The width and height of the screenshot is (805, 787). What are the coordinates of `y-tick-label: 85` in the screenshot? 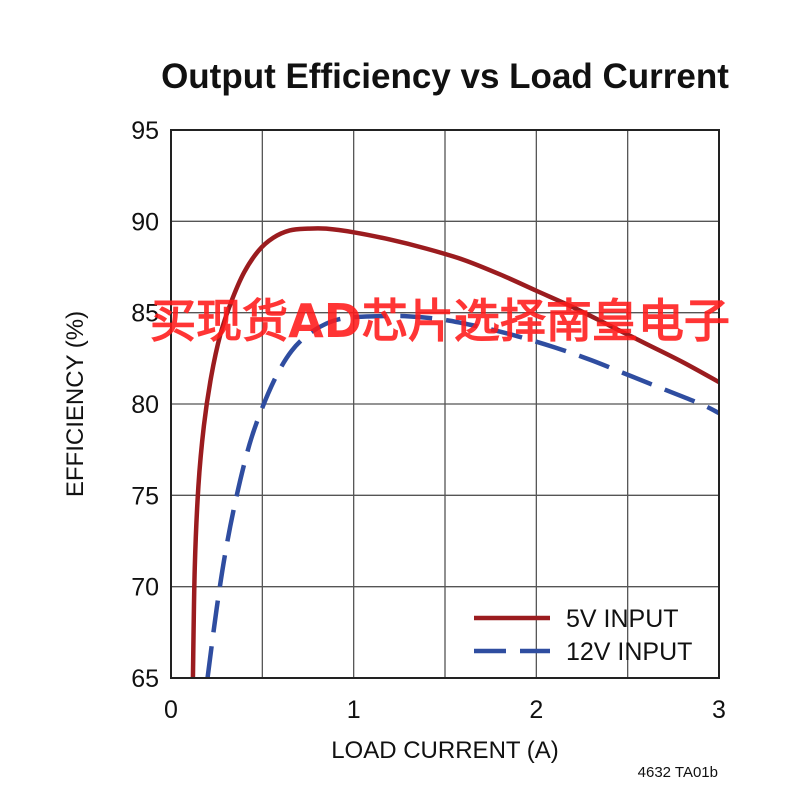 It's located at (145, 314).